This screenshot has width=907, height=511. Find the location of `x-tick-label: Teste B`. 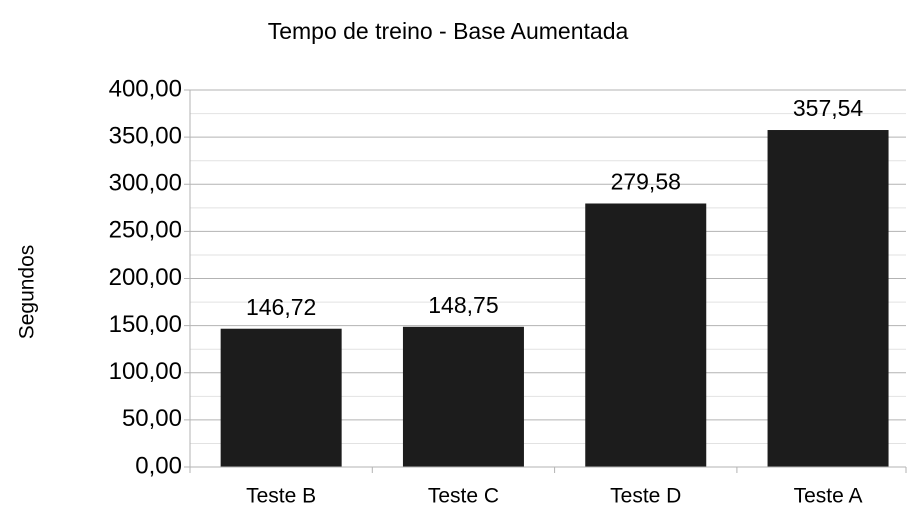

x-tick-label: Teste B is located at coordinates (281, 496).